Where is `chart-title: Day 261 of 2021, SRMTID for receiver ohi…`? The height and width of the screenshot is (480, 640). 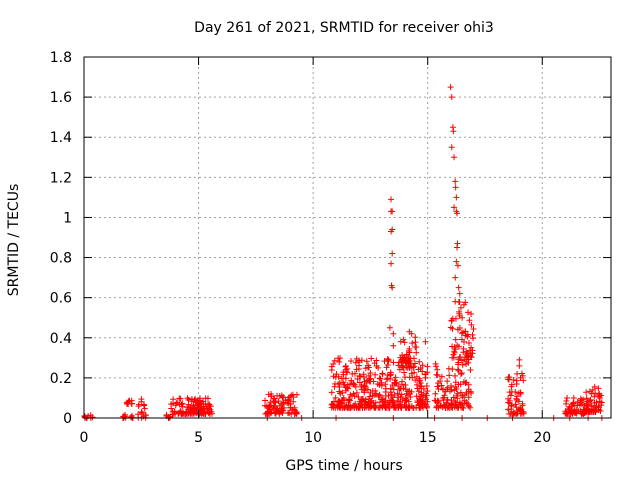 chart-title: Day 261 of 2021, SRMTID for receiver ohi… is located at coordinates (344, 28).